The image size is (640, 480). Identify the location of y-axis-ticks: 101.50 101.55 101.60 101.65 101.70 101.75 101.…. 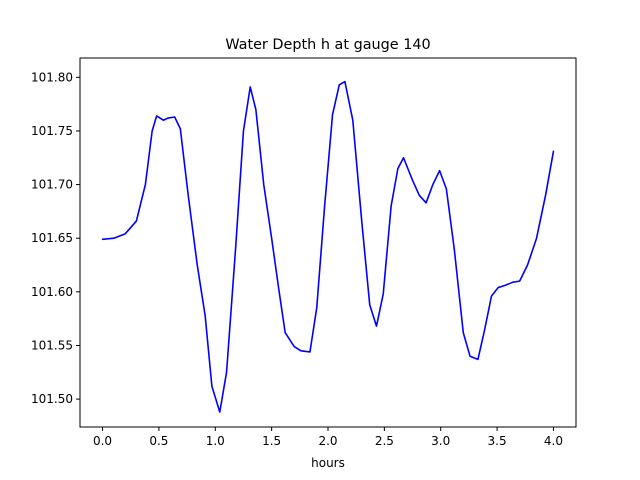
(55, 238).